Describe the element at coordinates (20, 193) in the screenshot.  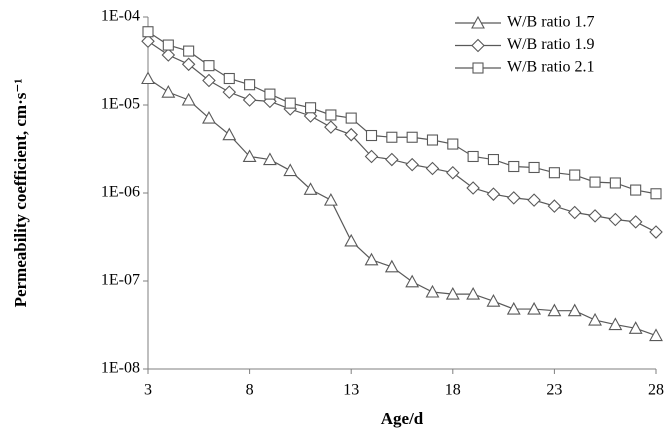
I see `y-axis-title: Permeability coefficient, cm·s⁻¹` at that location.